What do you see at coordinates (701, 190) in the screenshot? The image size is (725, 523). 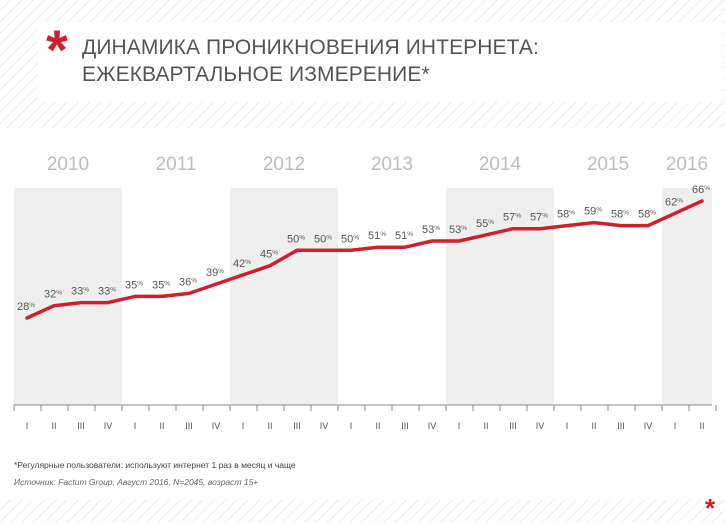 I see `data-label: 66%` at bounding box center [701, 190].